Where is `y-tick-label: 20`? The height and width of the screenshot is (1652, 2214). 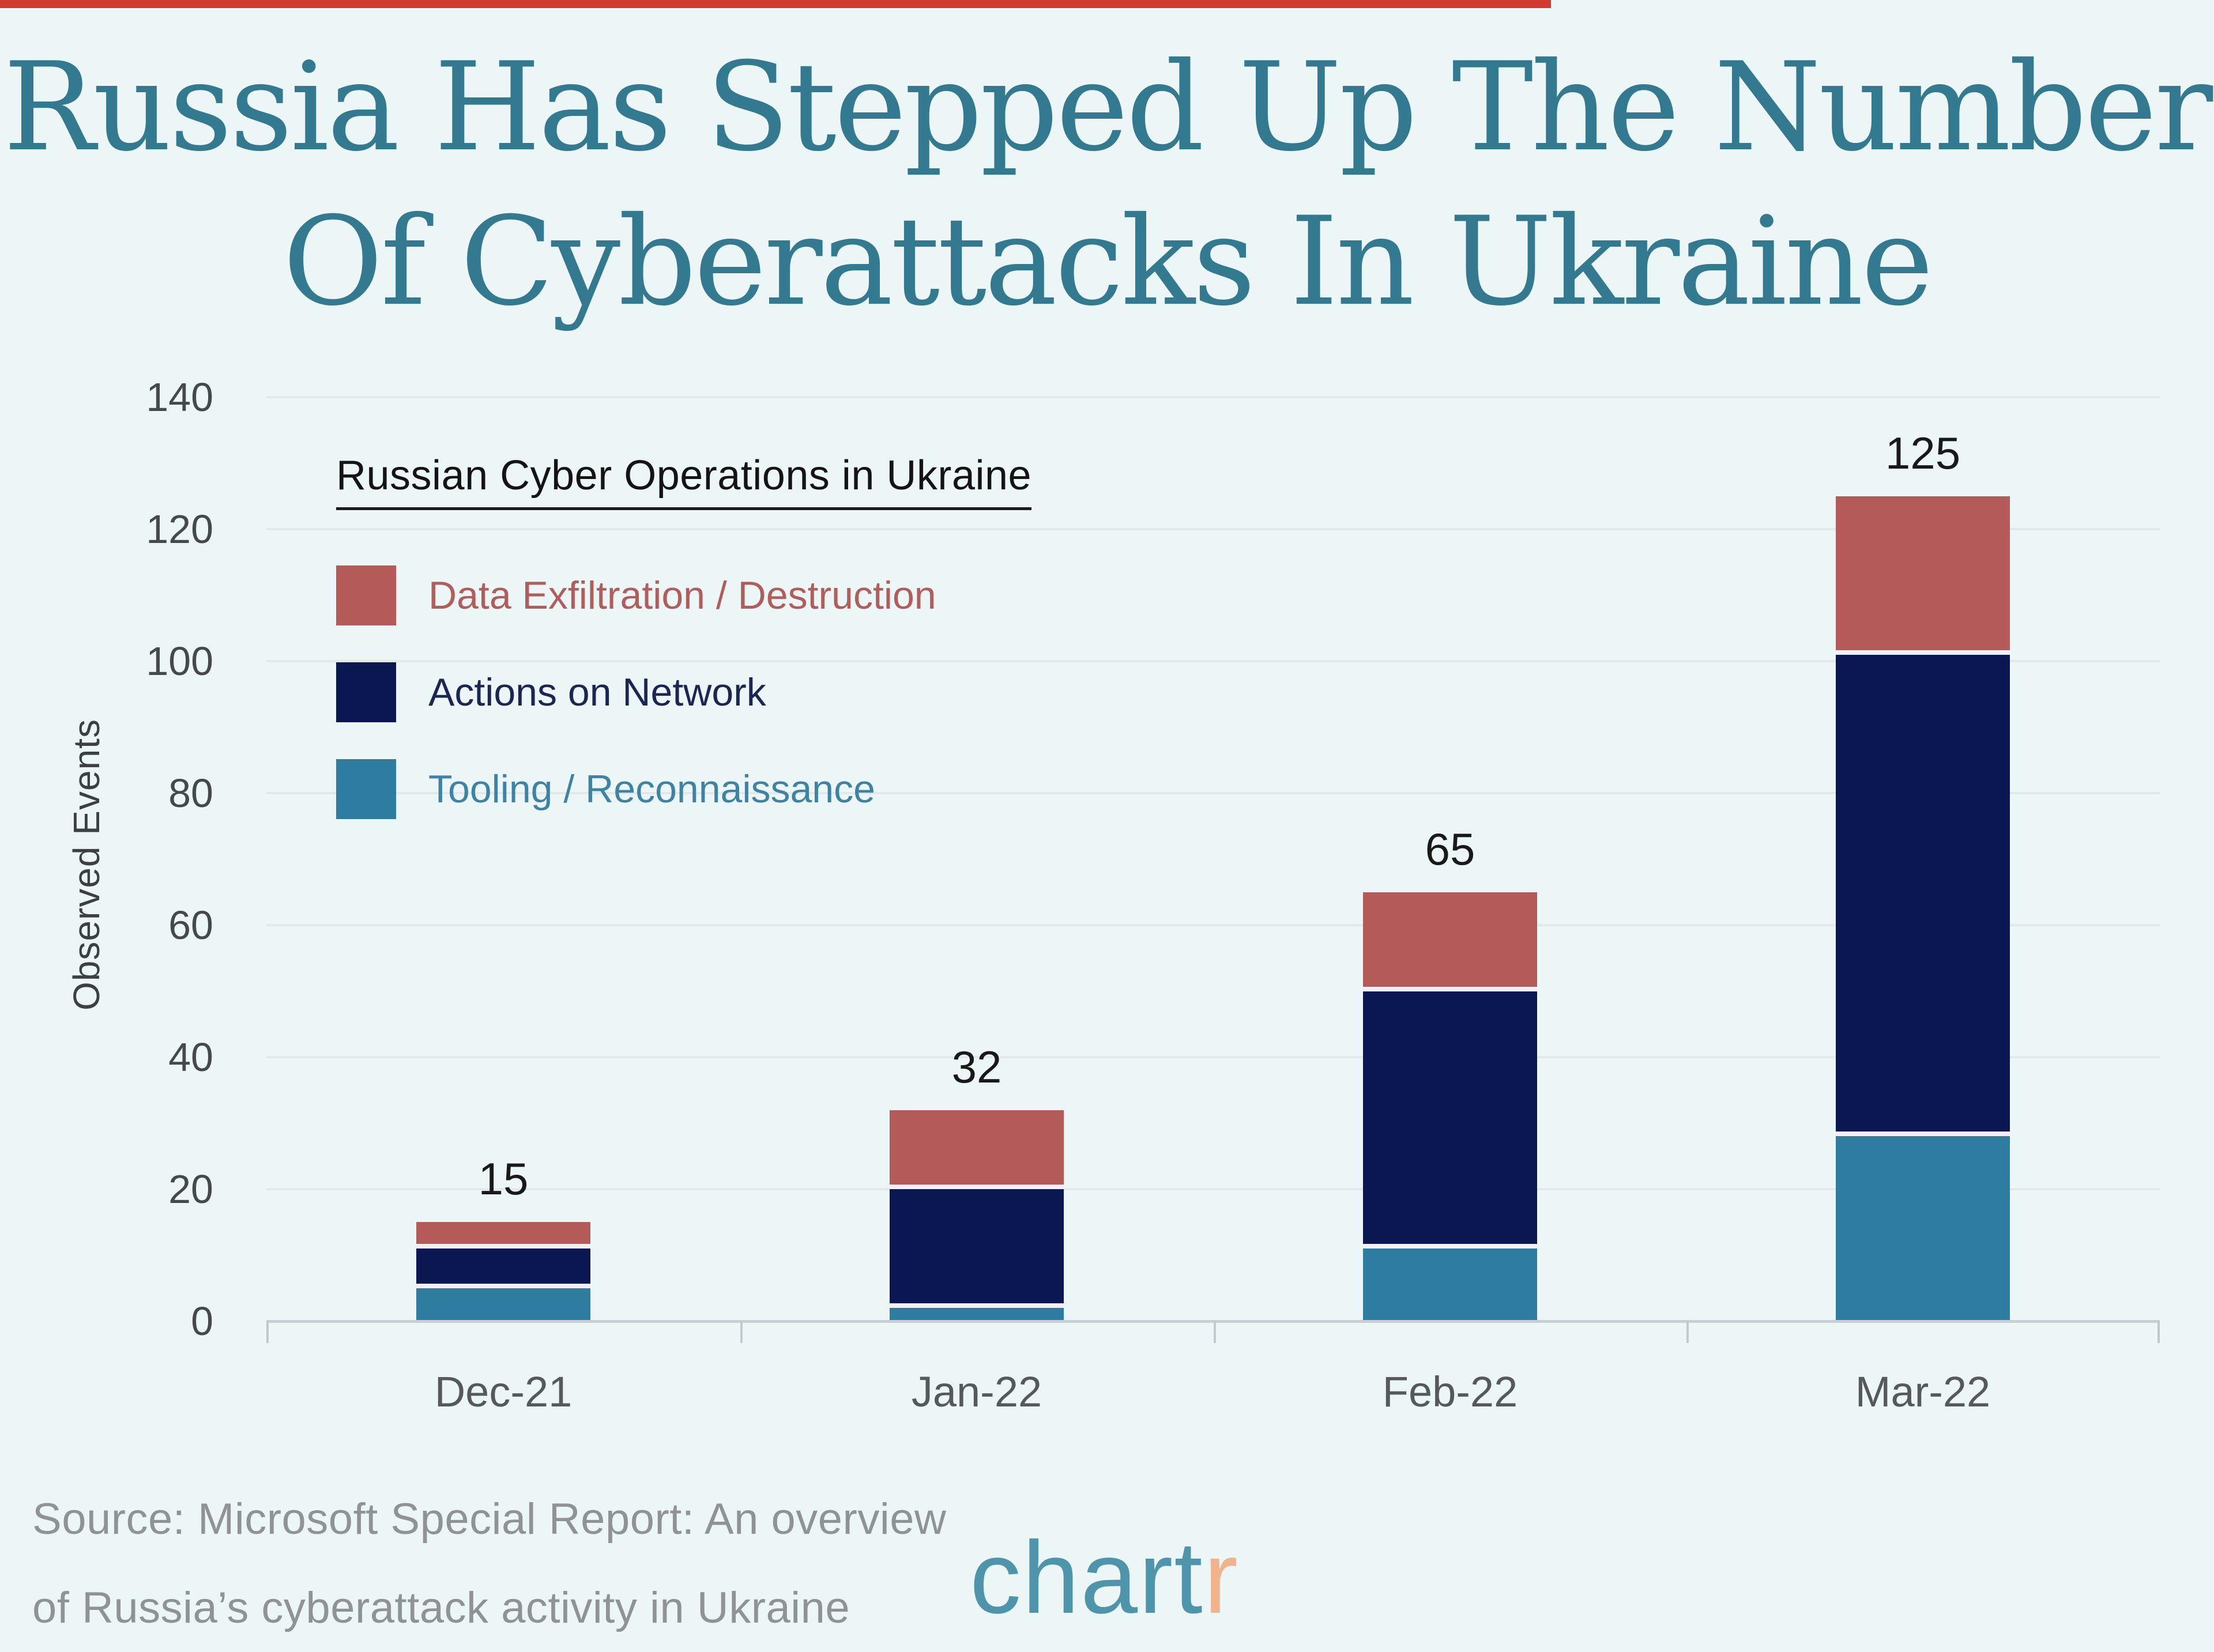
y-tick-label: 20 is located at coordinates (190, 1189).